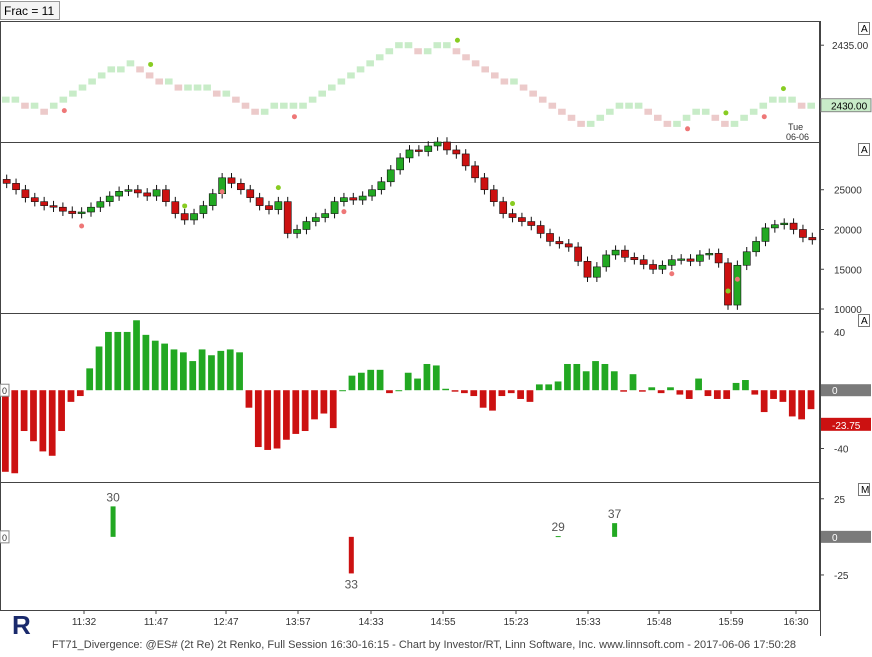 This screenshot has height=657, width=872. I want to click on current-value-label: -23.75, so click(846, 426).